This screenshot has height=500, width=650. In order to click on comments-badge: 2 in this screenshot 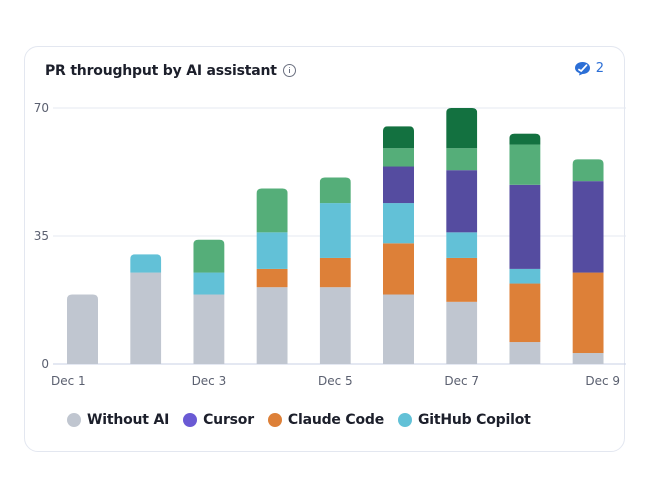, I will do `click(589, 68)`.